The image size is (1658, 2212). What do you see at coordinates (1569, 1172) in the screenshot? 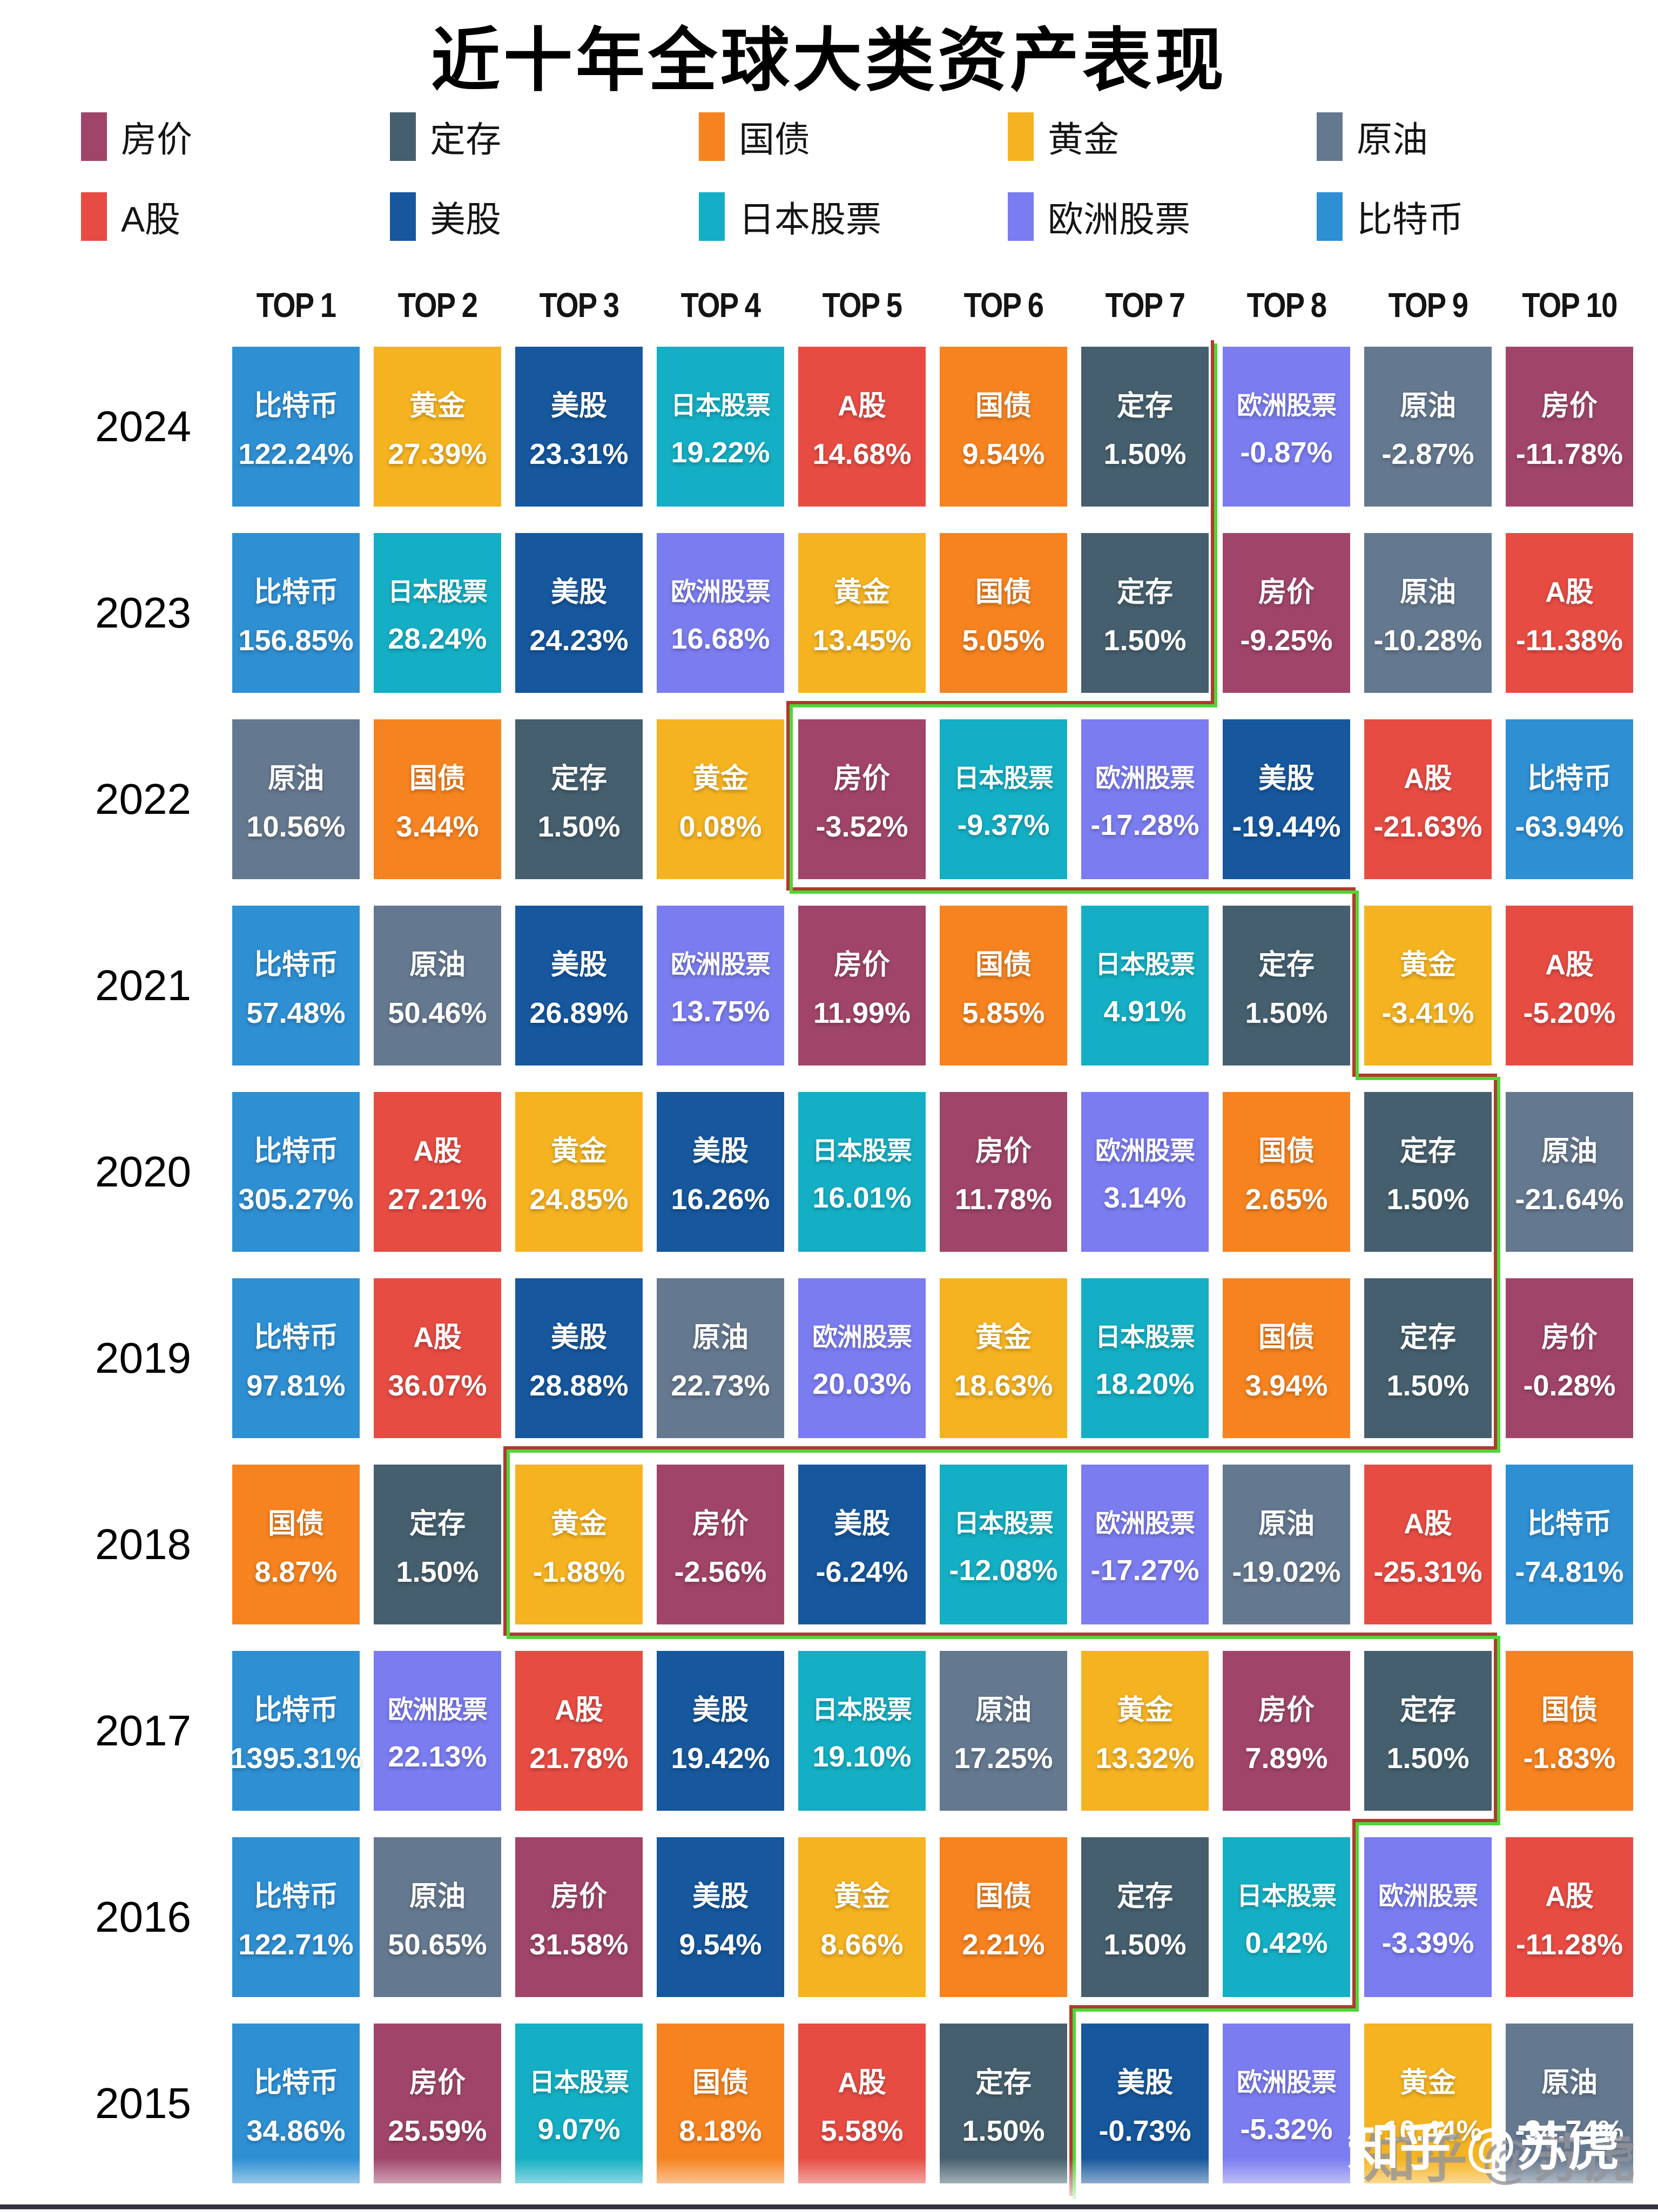
I see `asset-cell-2020-top10: 原油 -21.64%` at bounding box center [1569, 1172].